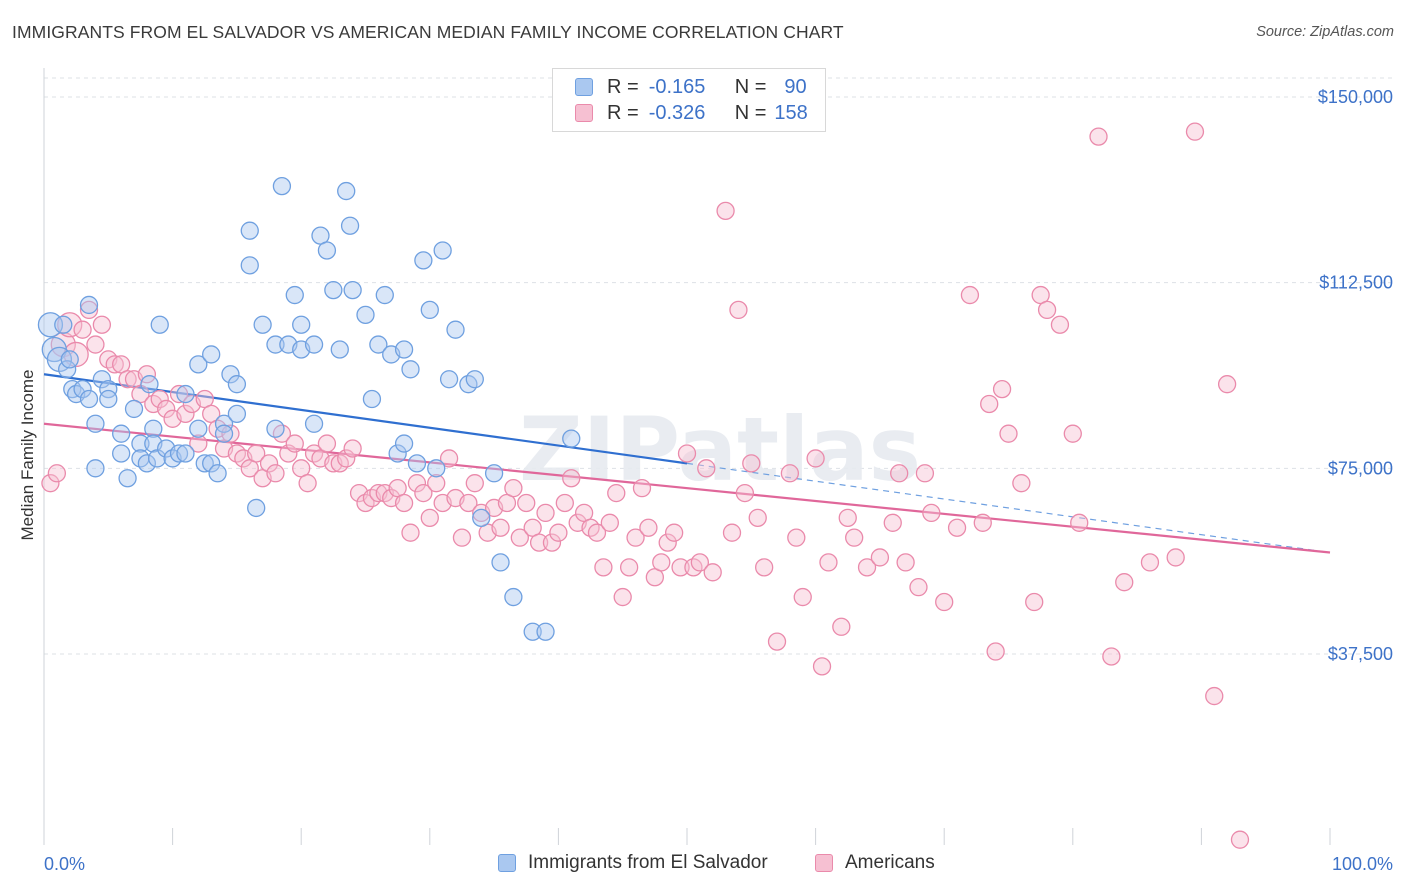 This screenshot has width=1406, height=892. What do you see at coordinates (677, 86) in the screenshot?
I see `legend-r-value: -0.165` at bounding box center [677, 86].